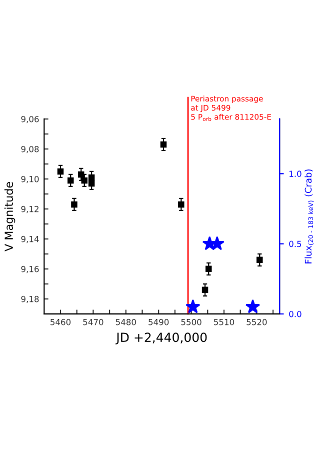  Describe the element at coordinates (191, 322) in the screenshot. I see `x-tick-label: 5500` at that location.